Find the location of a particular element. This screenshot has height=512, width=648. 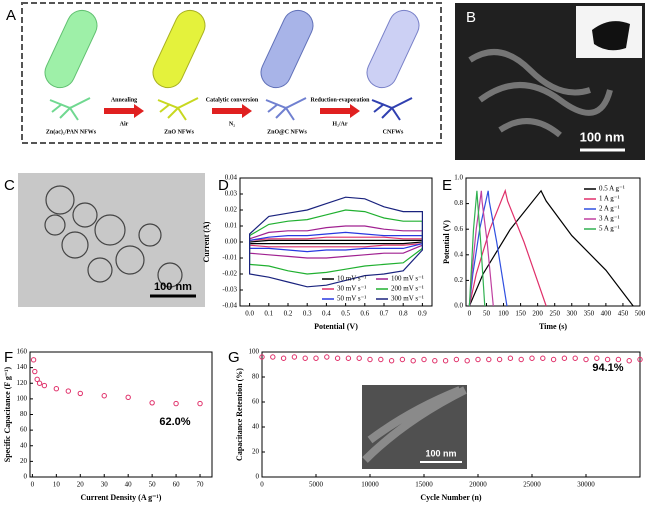

x-tick-label: 0.0 is located at coordinates (249, 314).